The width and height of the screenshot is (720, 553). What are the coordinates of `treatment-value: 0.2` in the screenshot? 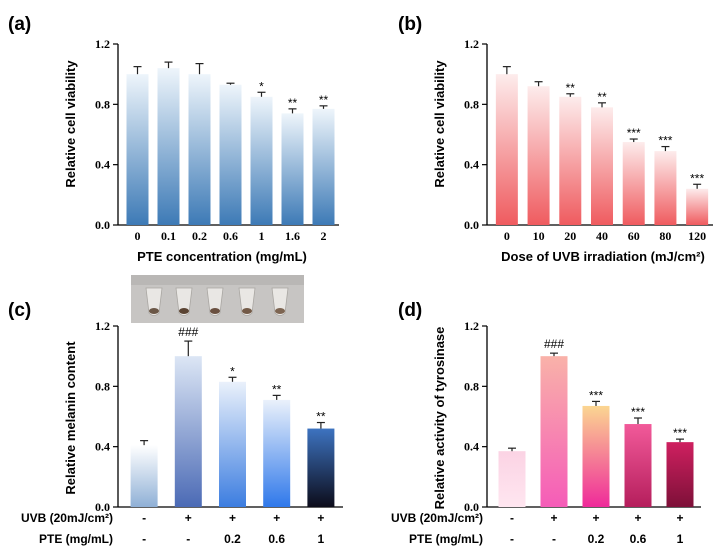 It's located at (232, 539).